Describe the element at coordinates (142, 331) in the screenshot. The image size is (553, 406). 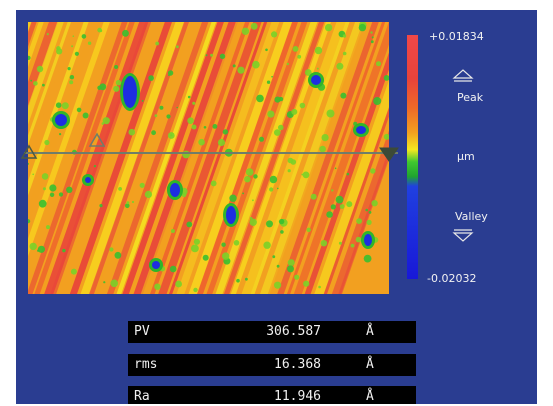
I see `stat-name: PV` at that location.